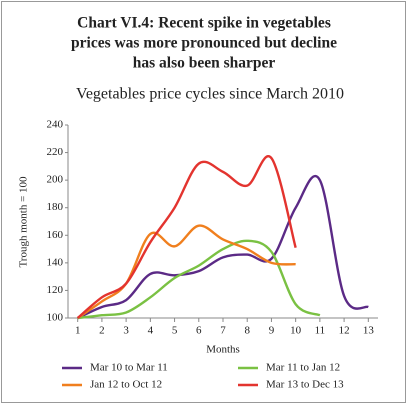 The height and width of the screenshot is (405, 408). I want to click on y-tick-label: 200, so click(55, 180).